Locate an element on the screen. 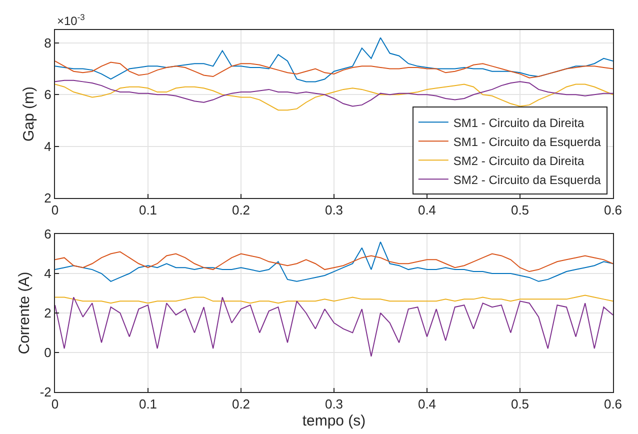 The image size is (638, 434). text: ×10$^{-3}$ is located at coordinates (71, 20).